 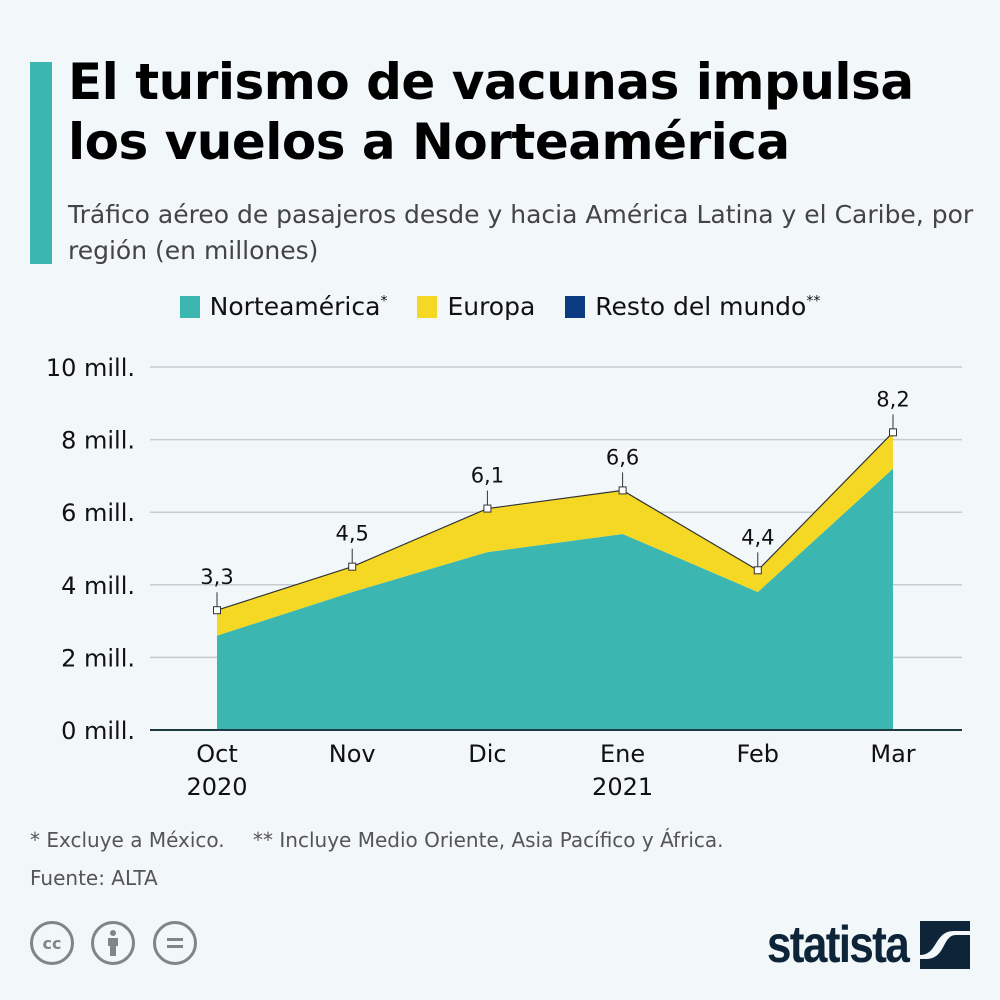 What do you see at coordinates (216, 577) in the screenshot?
I see `data-label: 3,3` at bounding box center [216, 577].